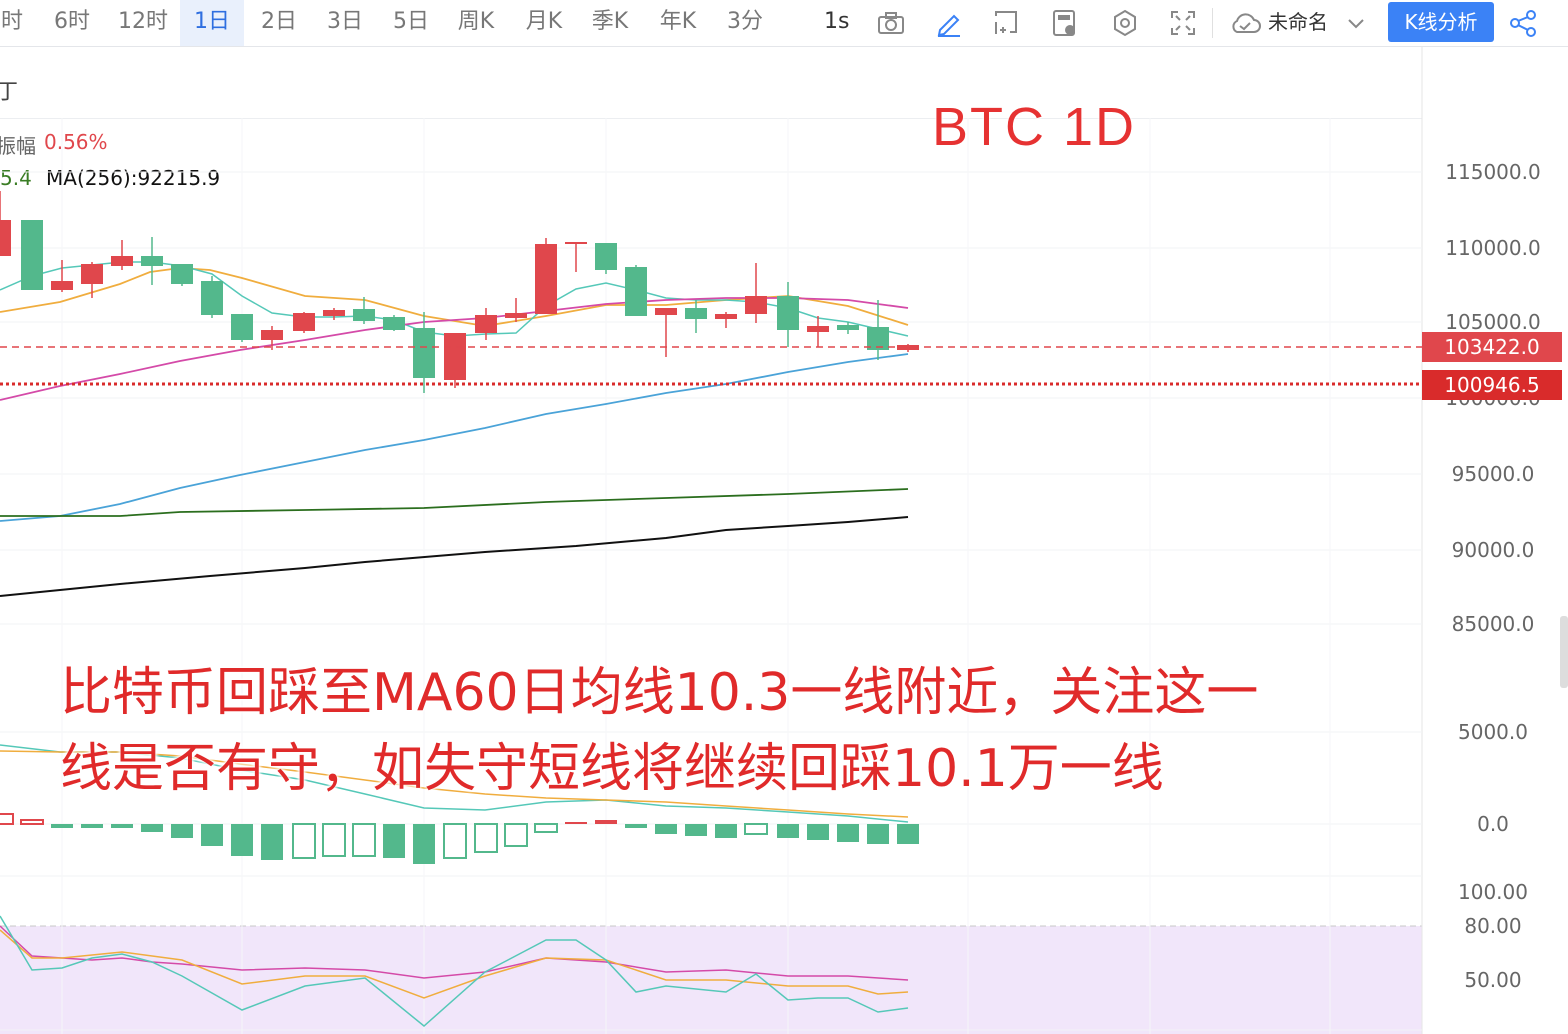 Image resolution: width=1568 pixels, height=1034 pixels. What do you see at coordinates (1356, 23) in the screenshot?
I see `chevron-down-icon` at bounding box center [1356, 23].